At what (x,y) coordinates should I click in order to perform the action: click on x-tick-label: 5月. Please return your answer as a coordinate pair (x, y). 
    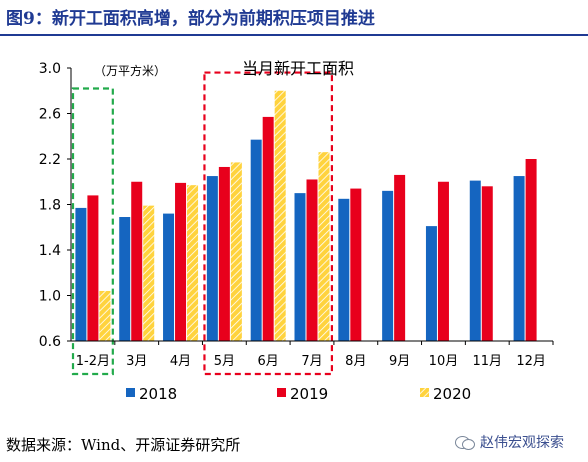
    Looking at the image, I should click on (224, 361).